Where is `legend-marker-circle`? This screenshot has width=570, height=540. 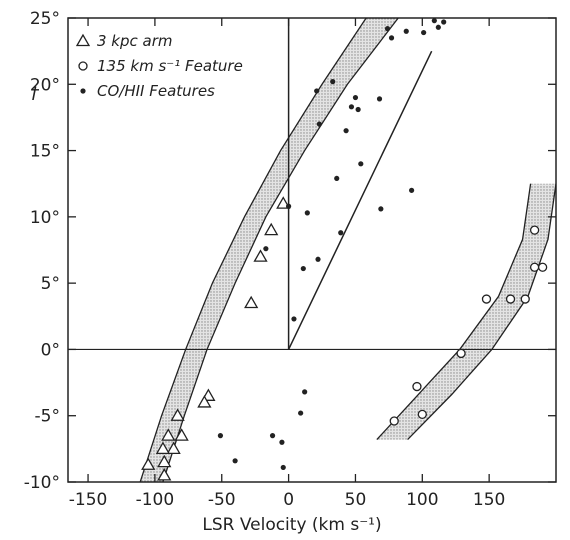 legend-marker-circle is located at coordinates (83, 66).